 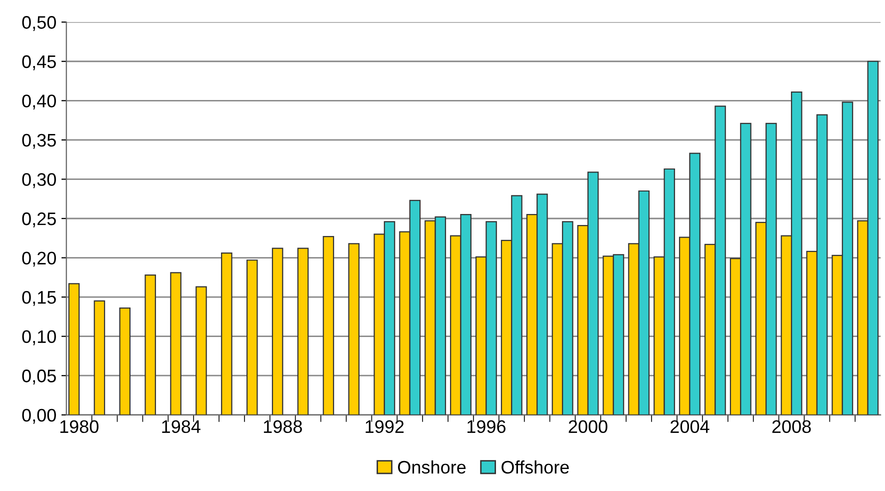 What do you see at coordinates (79, 427) in the screenshot?
I see `x-tick-label: 1980` at bounding box center [79, 427].